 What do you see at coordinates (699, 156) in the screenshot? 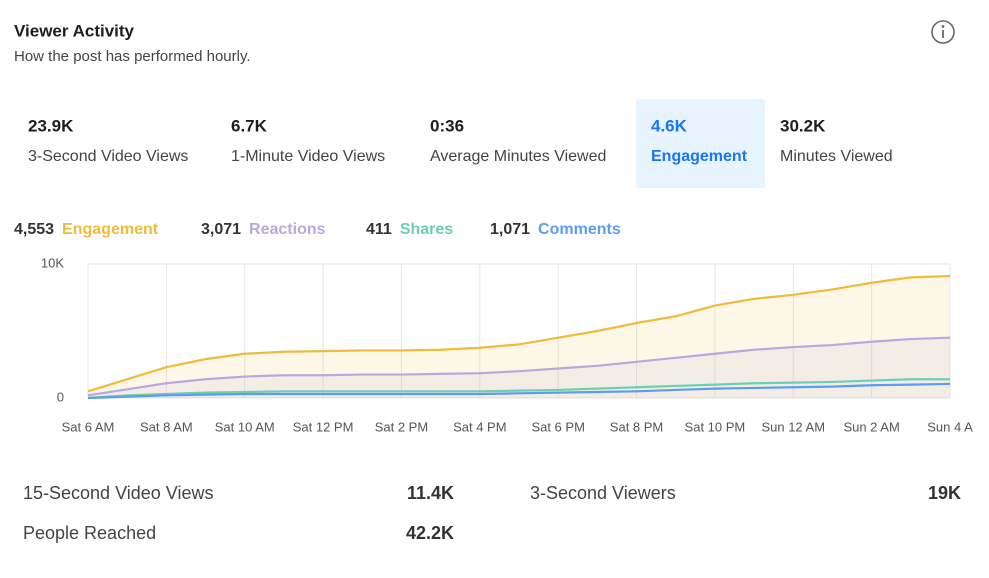
I see `tab-label: Engagement` at bounding box center [699, 156].